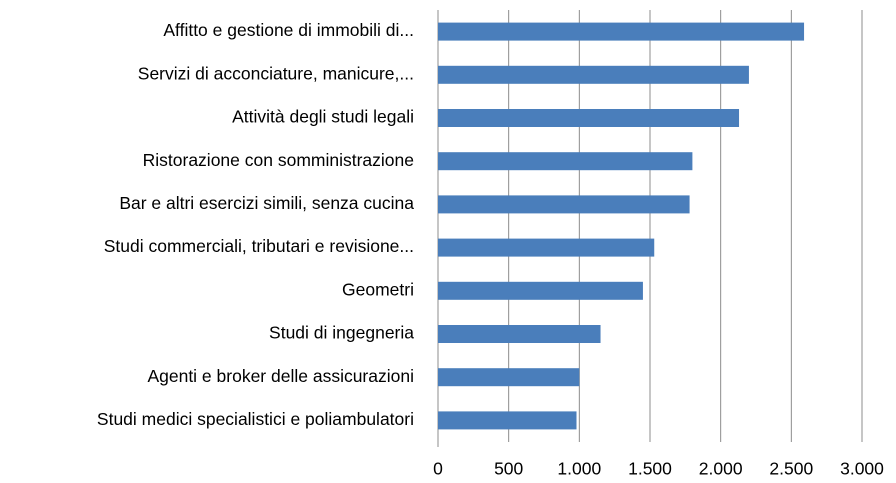  Describe the element at coordinates (650, 469) in the screenshot. I see `x-tick-label: 1.500` at that location.